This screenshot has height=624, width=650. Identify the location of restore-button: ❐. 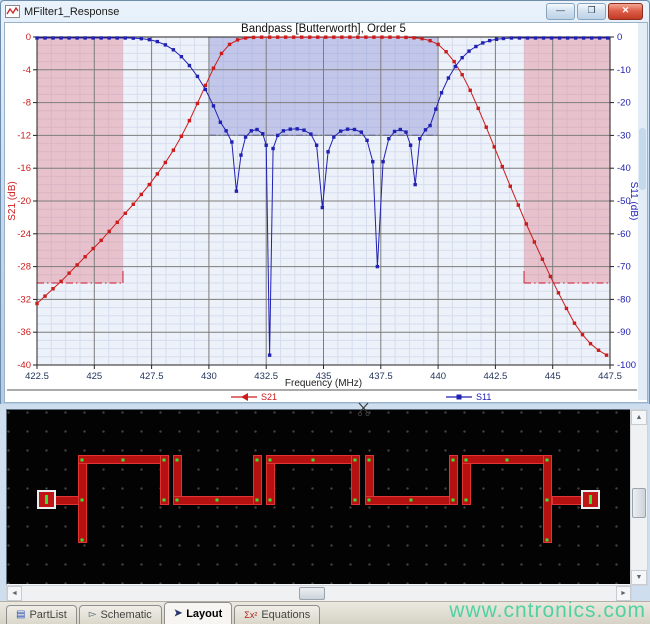
(591, 11).